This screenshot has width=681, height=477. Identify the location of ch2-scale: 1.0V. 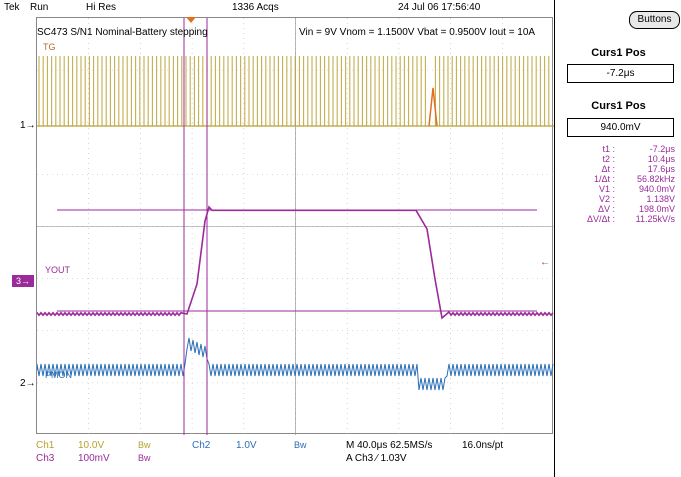
(246, 445).